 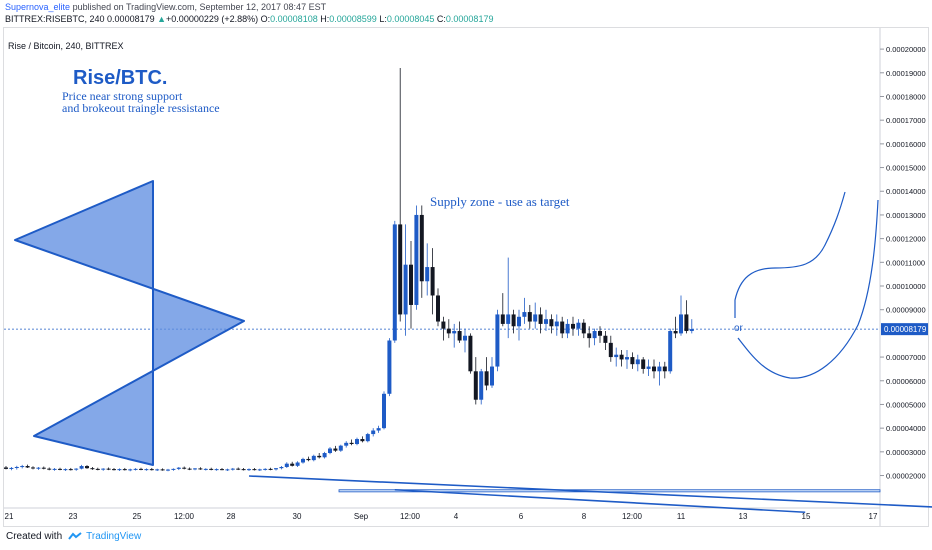 What do you see at coordinates (906, 191) in the screenshot?
I see `price-tick-label: 0.00014000` at bounding box center [906, 191].